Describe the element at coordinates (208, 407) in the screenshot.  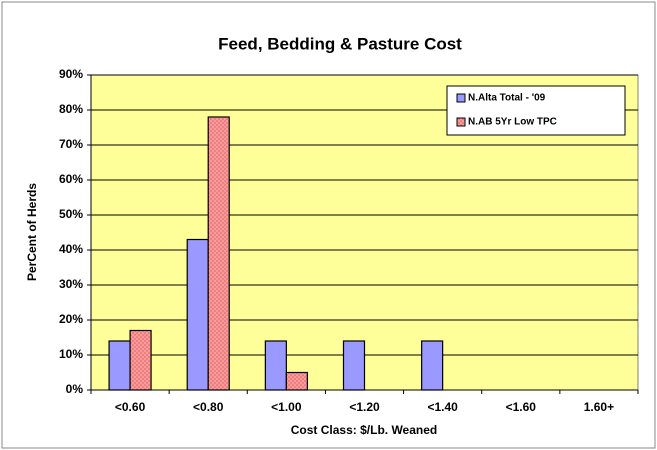
I see `x-tick-label: <0.80` at that location.